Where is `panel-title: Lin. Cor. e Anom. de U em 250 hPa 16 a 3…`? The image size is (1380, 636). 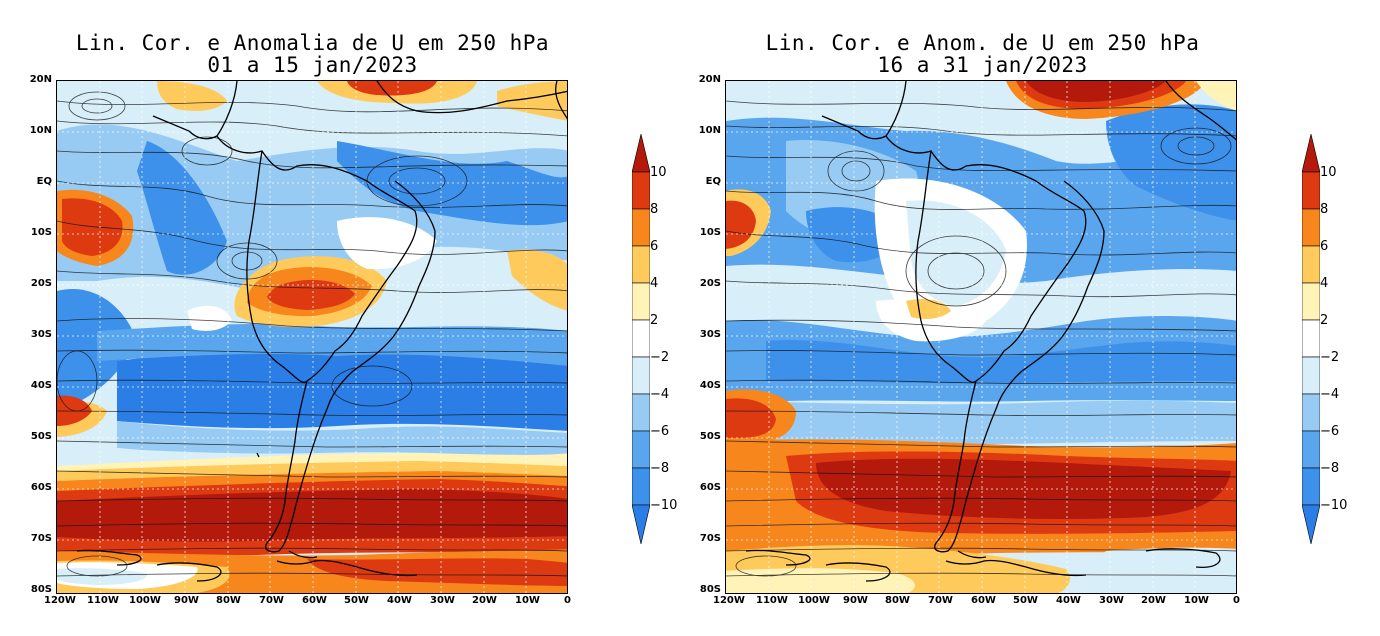 panel-title: Lin. Cor. e Anom. de U em 250 hPa 16 a 3… is located at coordinates (982, 54).